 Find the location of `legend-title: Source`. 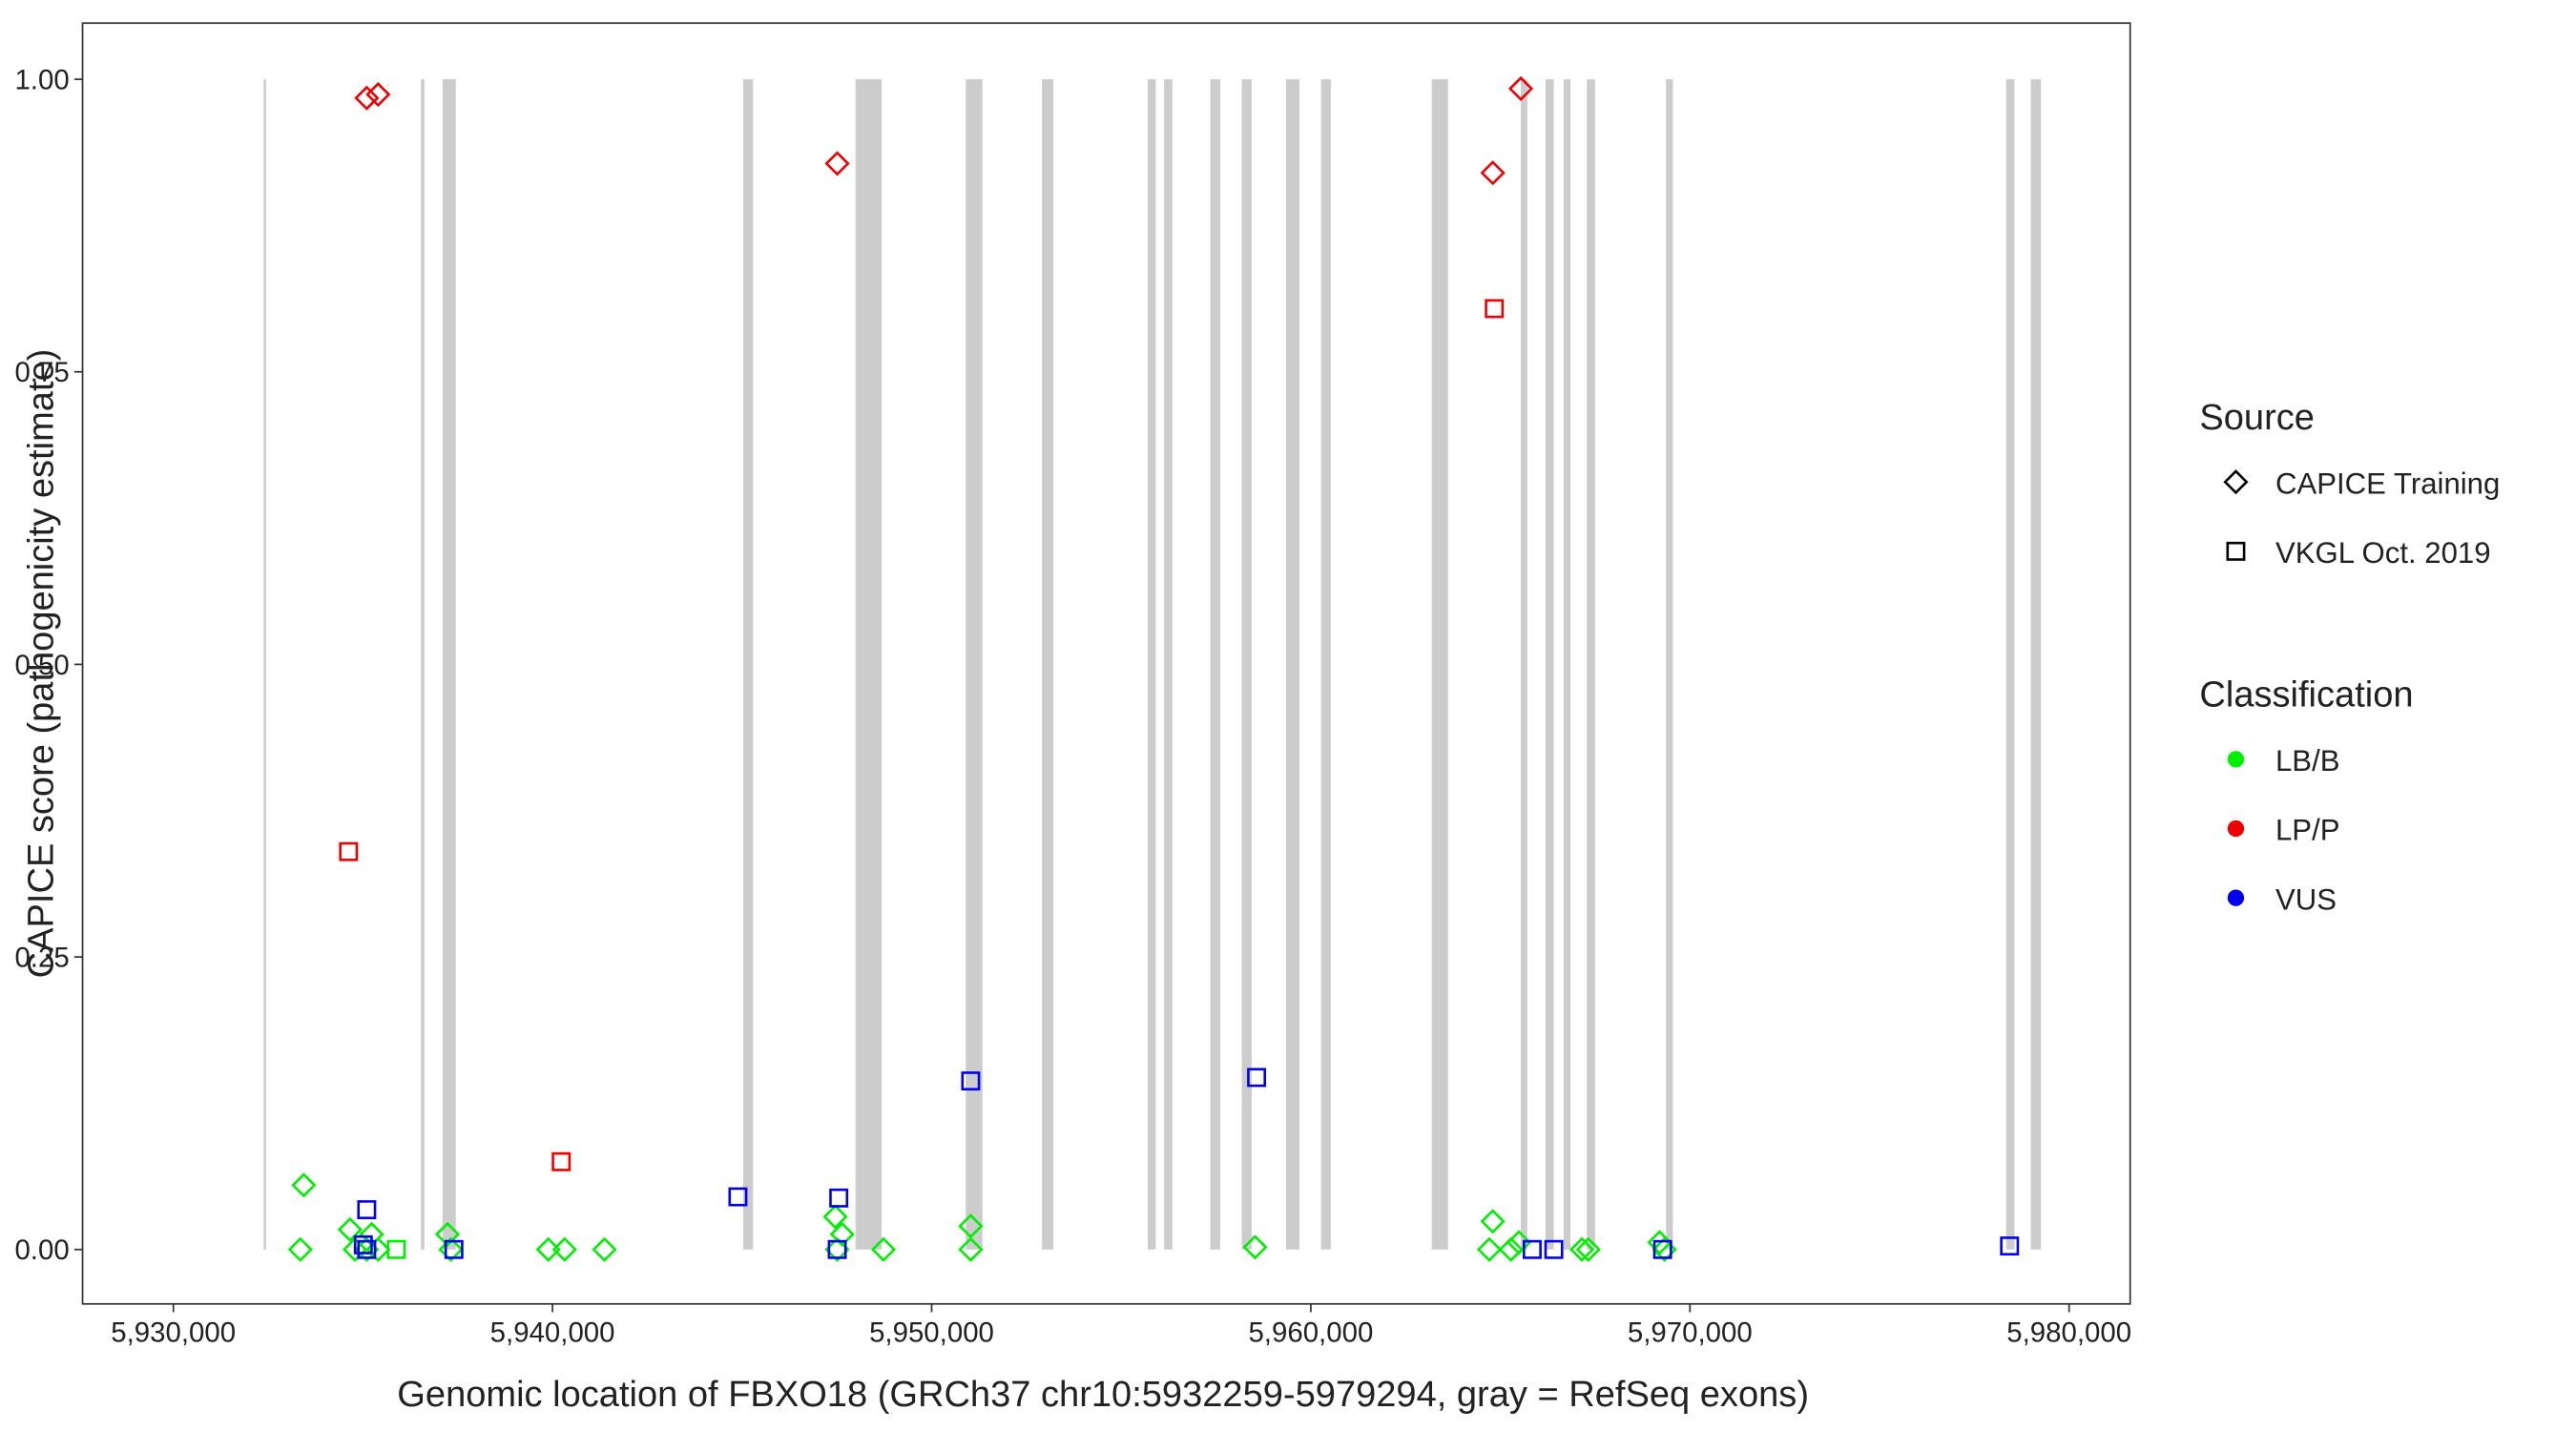

legend-title: Source is located at coordinates (2257, 418).